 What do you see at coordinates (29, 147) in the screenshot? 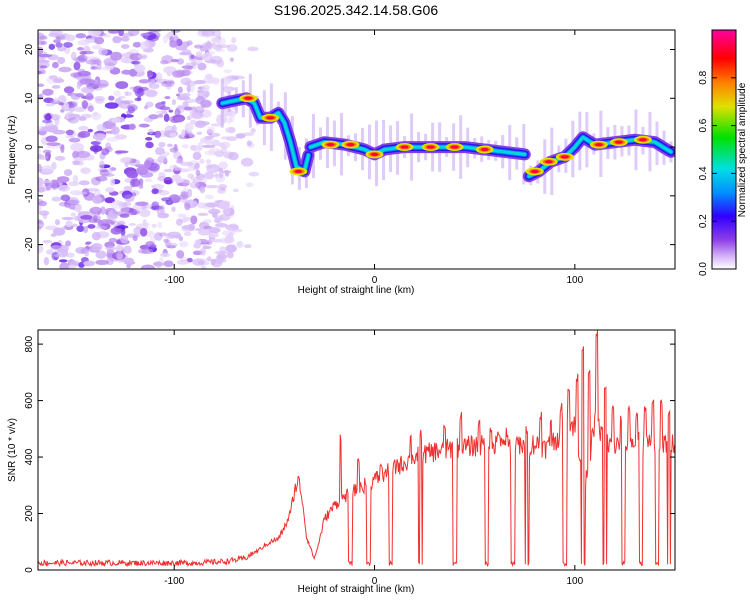
I see `spectrogram-ytick-label: 0` at bounding box center [29, 147].